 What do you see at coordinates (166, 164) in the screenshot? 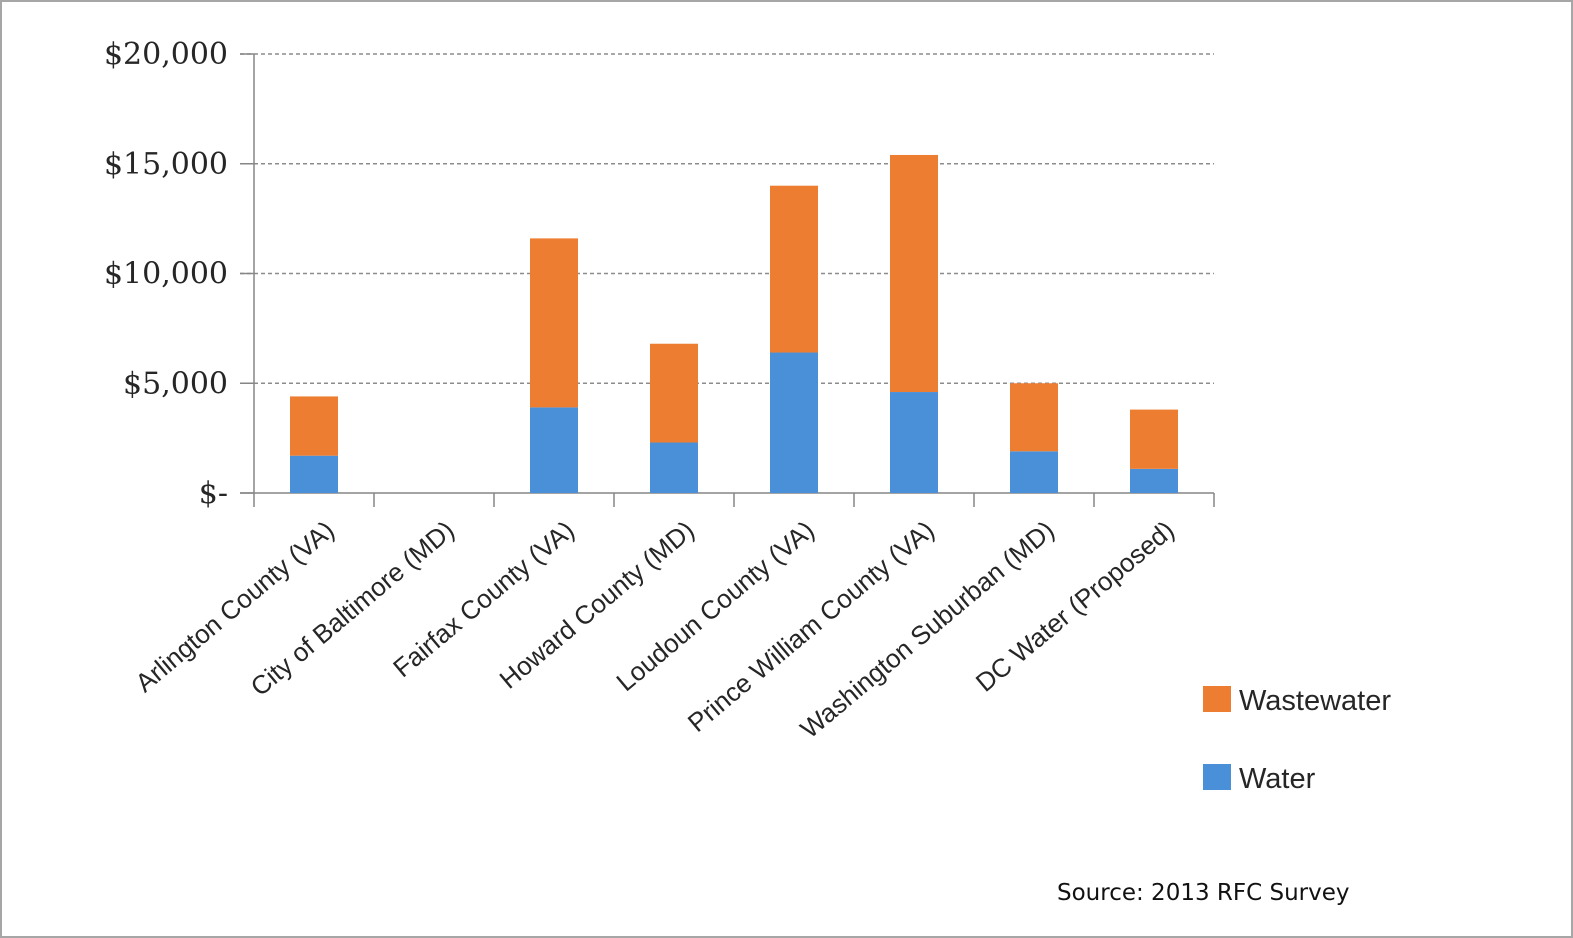
I see `y-tick-label: $15,000` at bounding box center [166, 164].